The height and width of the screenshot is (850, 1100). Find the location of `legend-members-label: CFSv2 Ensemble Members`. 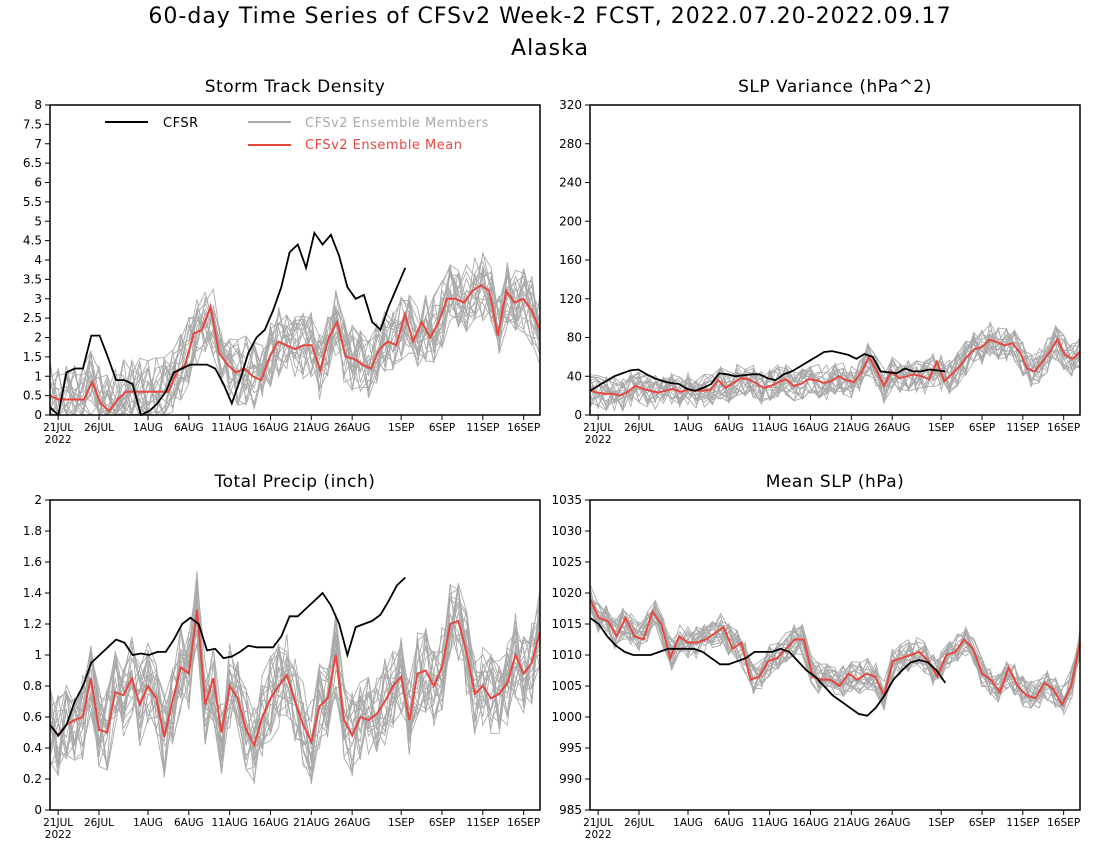

legend-members-label: CFSv2 Ensemble Members is located at coordinates (397, 123).